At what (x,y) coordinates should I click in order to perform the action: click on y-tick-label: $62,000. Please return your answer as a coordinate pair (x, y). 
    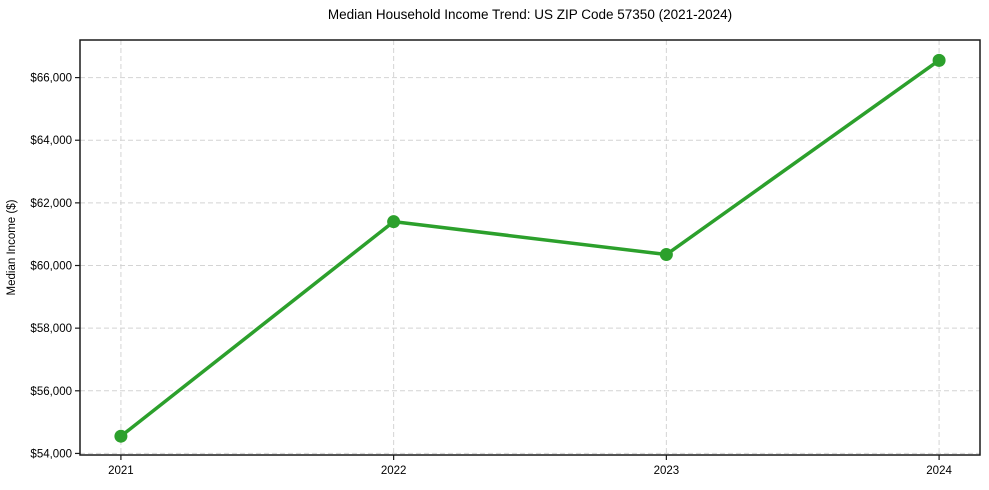
    Looking at the image, I should click on (51, 204).